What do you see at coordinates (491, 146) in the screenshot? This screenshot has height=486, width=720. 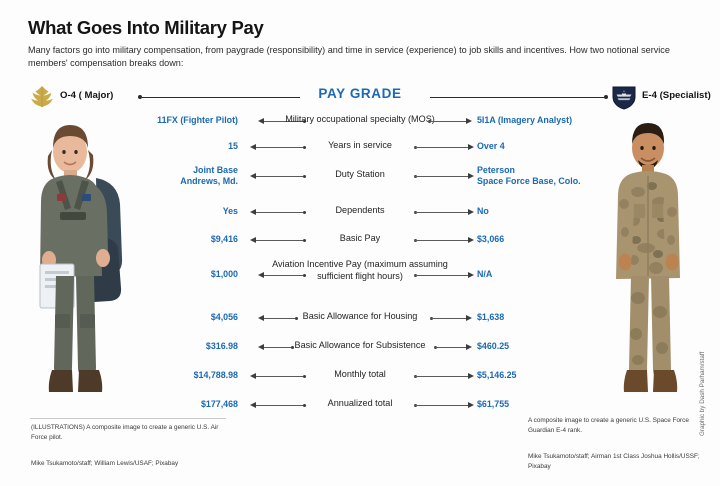 I see `row-value-right: Over 4` at bounding box center [491, 146].